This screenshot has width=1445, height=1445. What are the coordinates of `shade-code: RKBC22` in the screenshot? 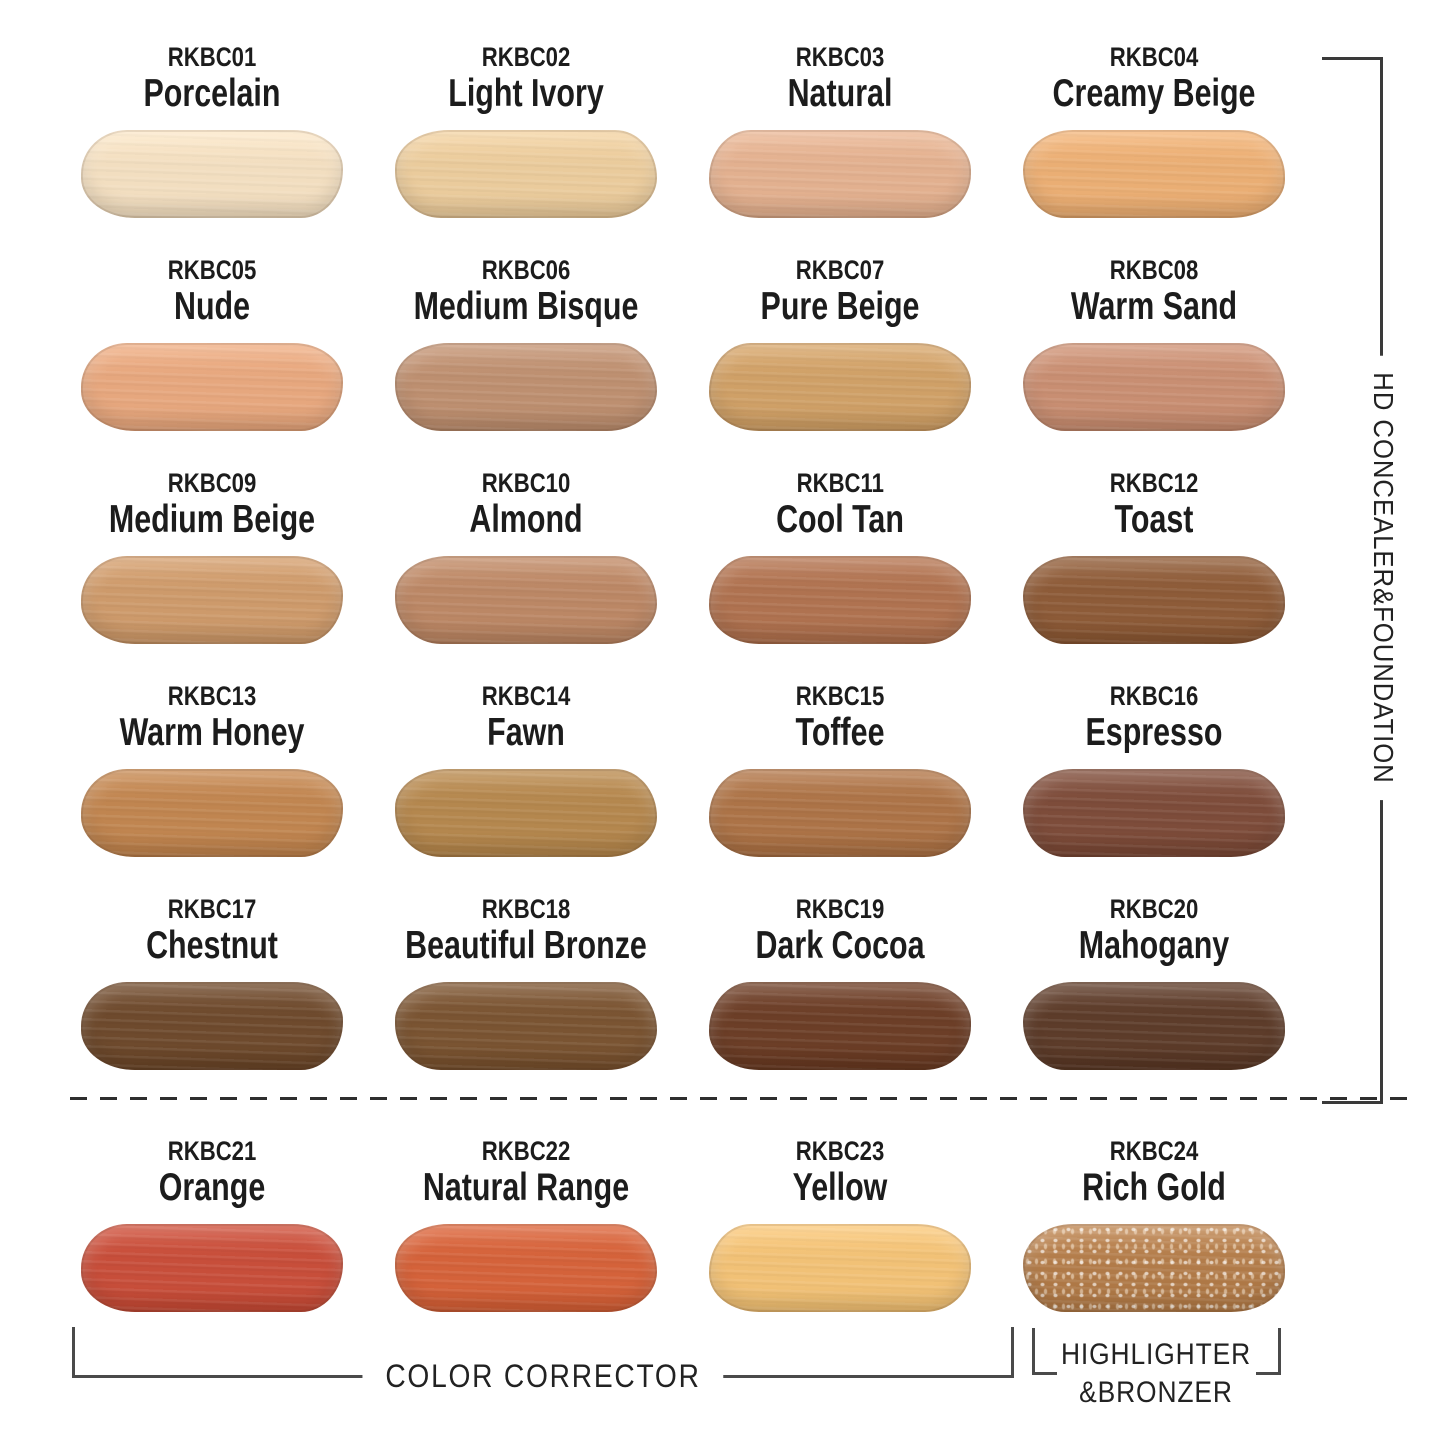 It's located at (526, 1151).